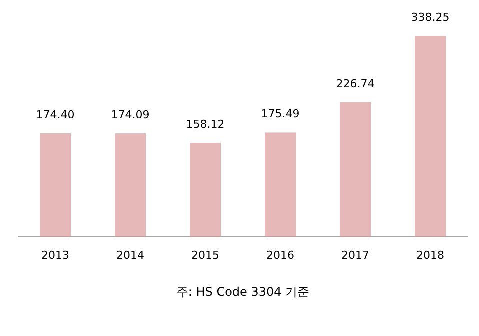 The height and width of the screenshot is (336, 479). I want to click on x-tick-label: 2017, so click(356, 255).